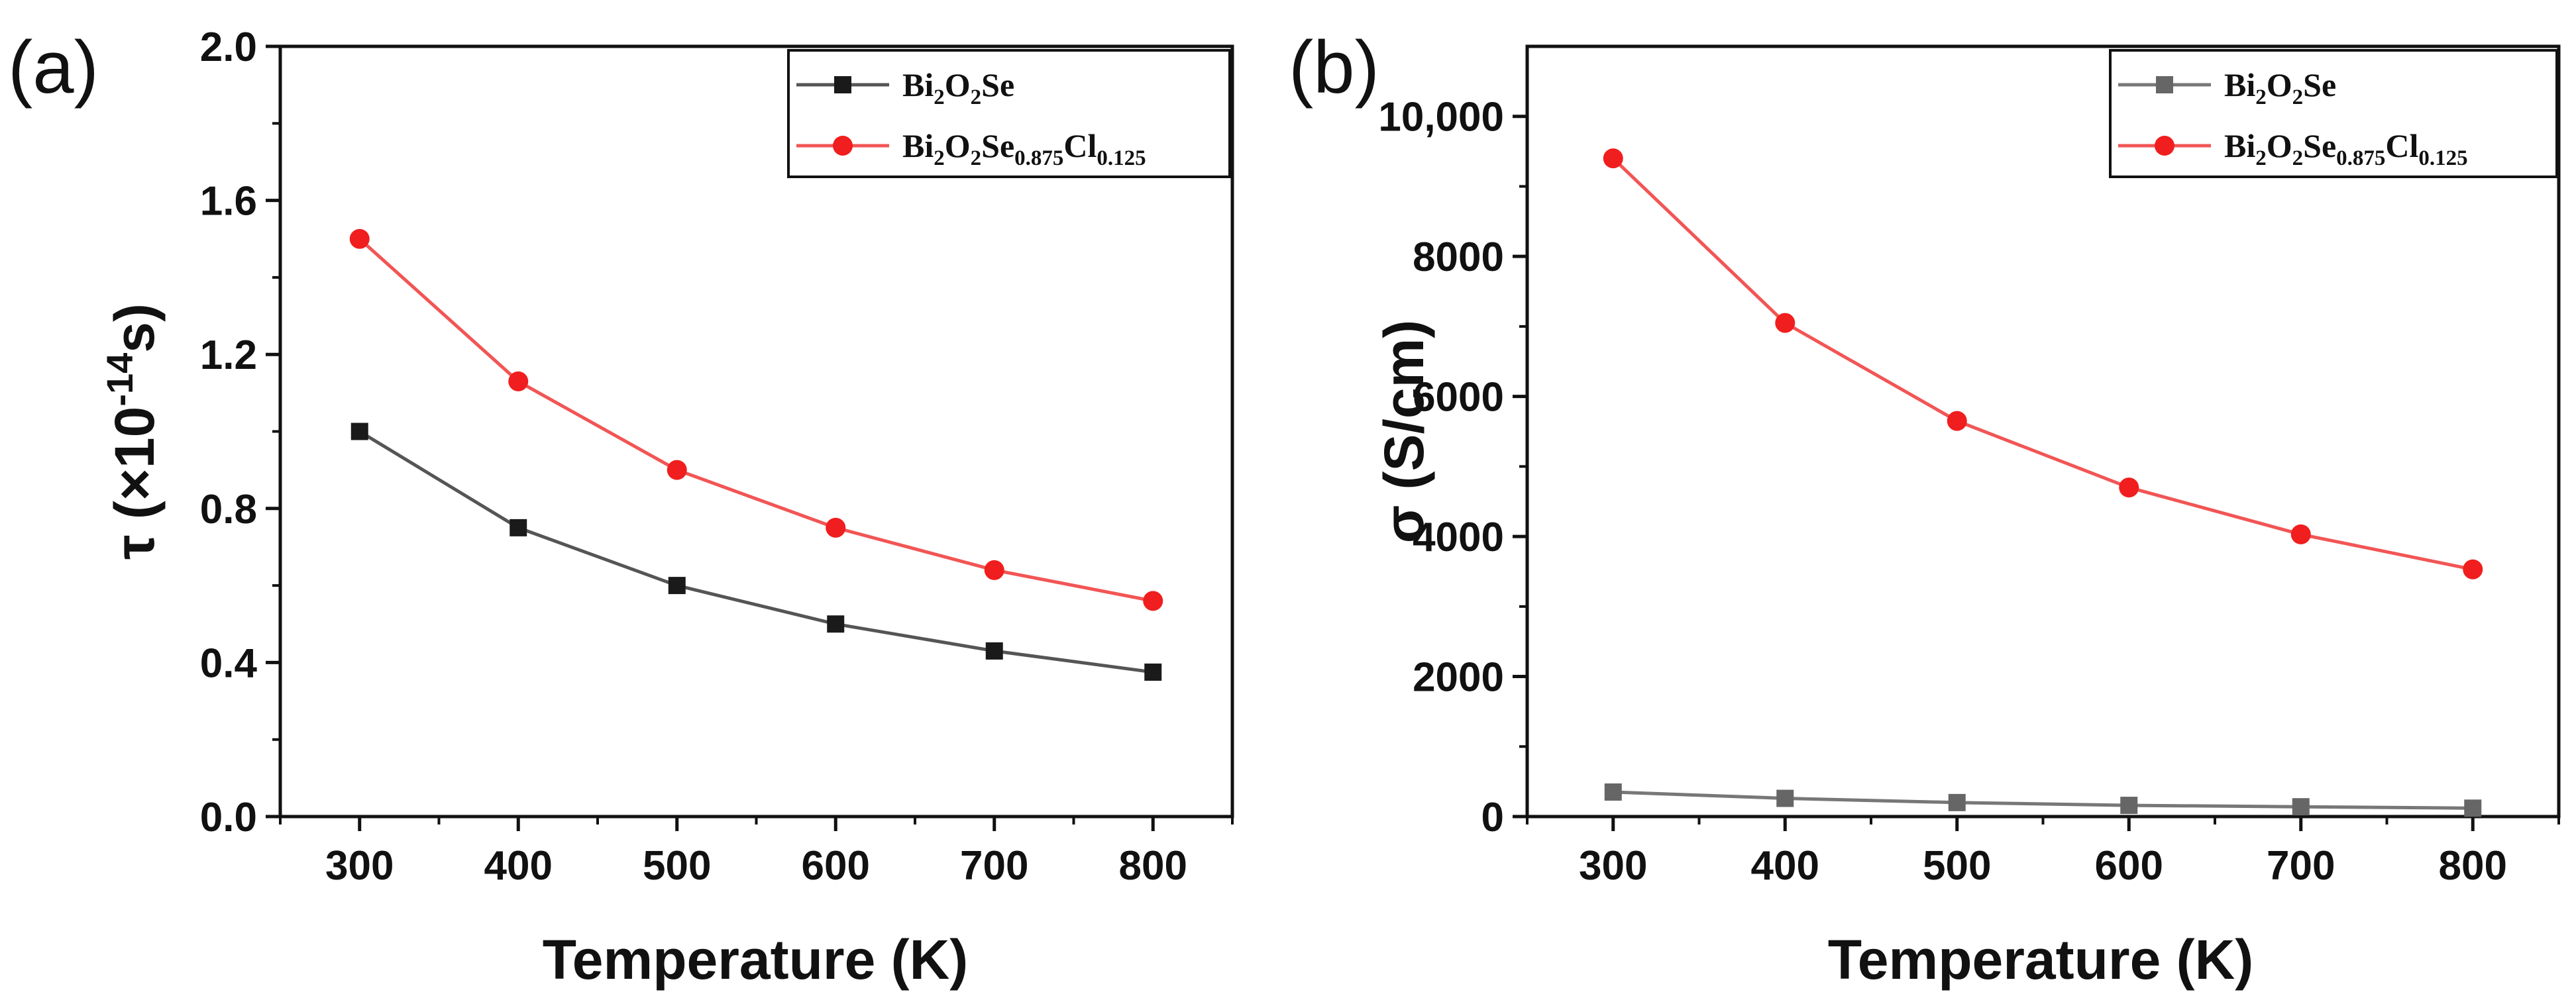  I want to click on y-axis-title: σ (S/cm), so click(1404, 432).